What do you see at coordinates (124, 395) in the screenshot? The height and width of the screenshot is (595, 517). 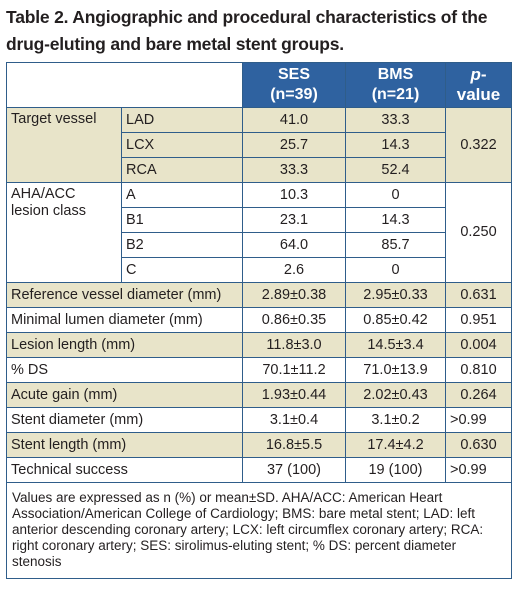 I see `row-label: Acute gain (mm)` at bounding box center [124, 395].